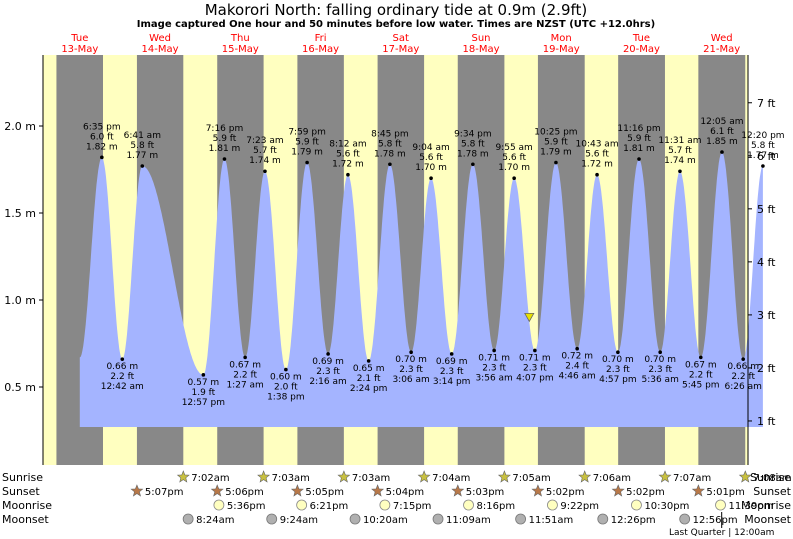  What do you see at coordinates (329, 506) in the screenshot?
I see `moonrise-time: 6:21pm` at bounding box center [329, 506].